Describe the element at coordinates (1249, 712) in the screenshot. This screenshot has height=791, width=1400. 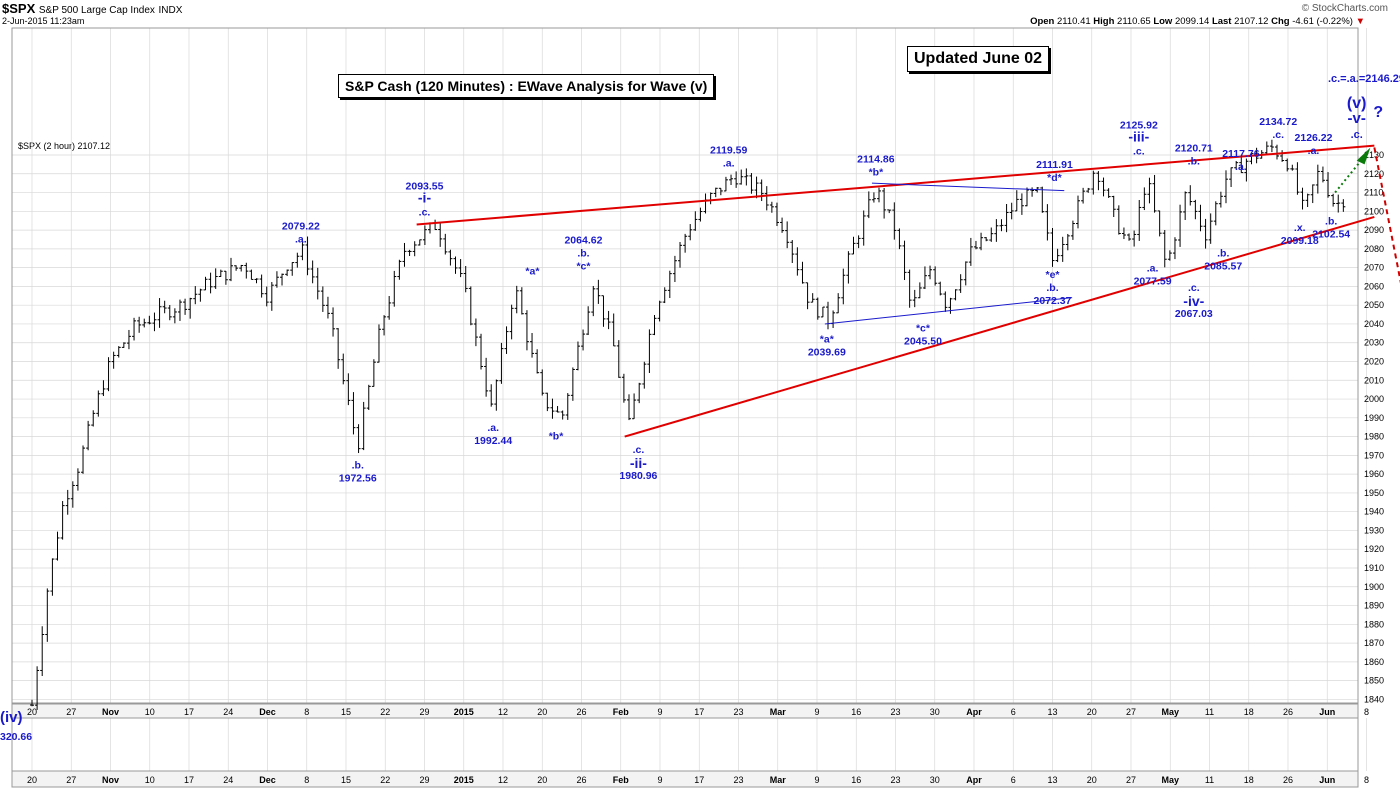
I see `x-tick-label: 18` at that location.